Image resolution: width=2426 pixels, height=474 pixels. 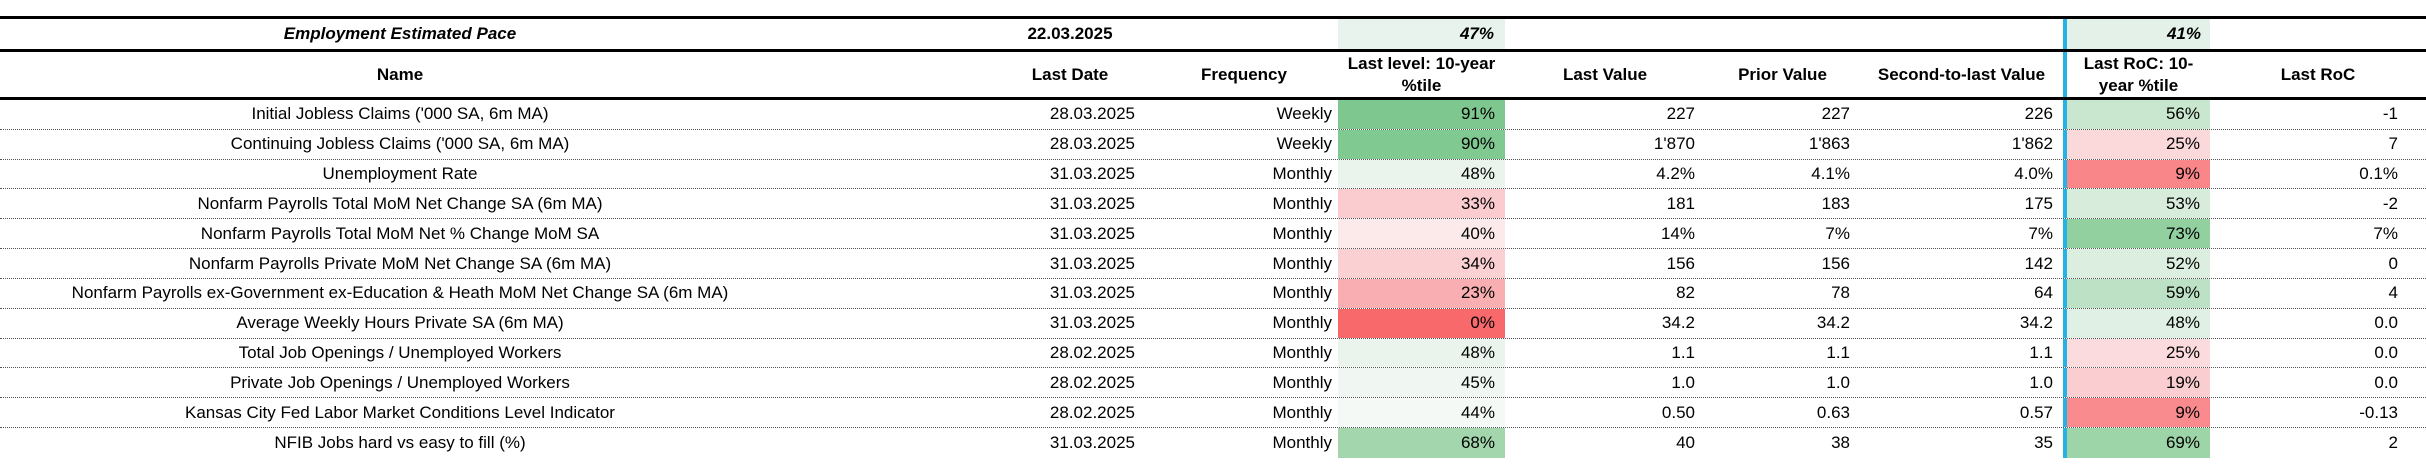 What do you see at coordinates (400, 174) in the screenshot?
I see `cell-name: Unemployment Rate` at bounding box center [400, 174].